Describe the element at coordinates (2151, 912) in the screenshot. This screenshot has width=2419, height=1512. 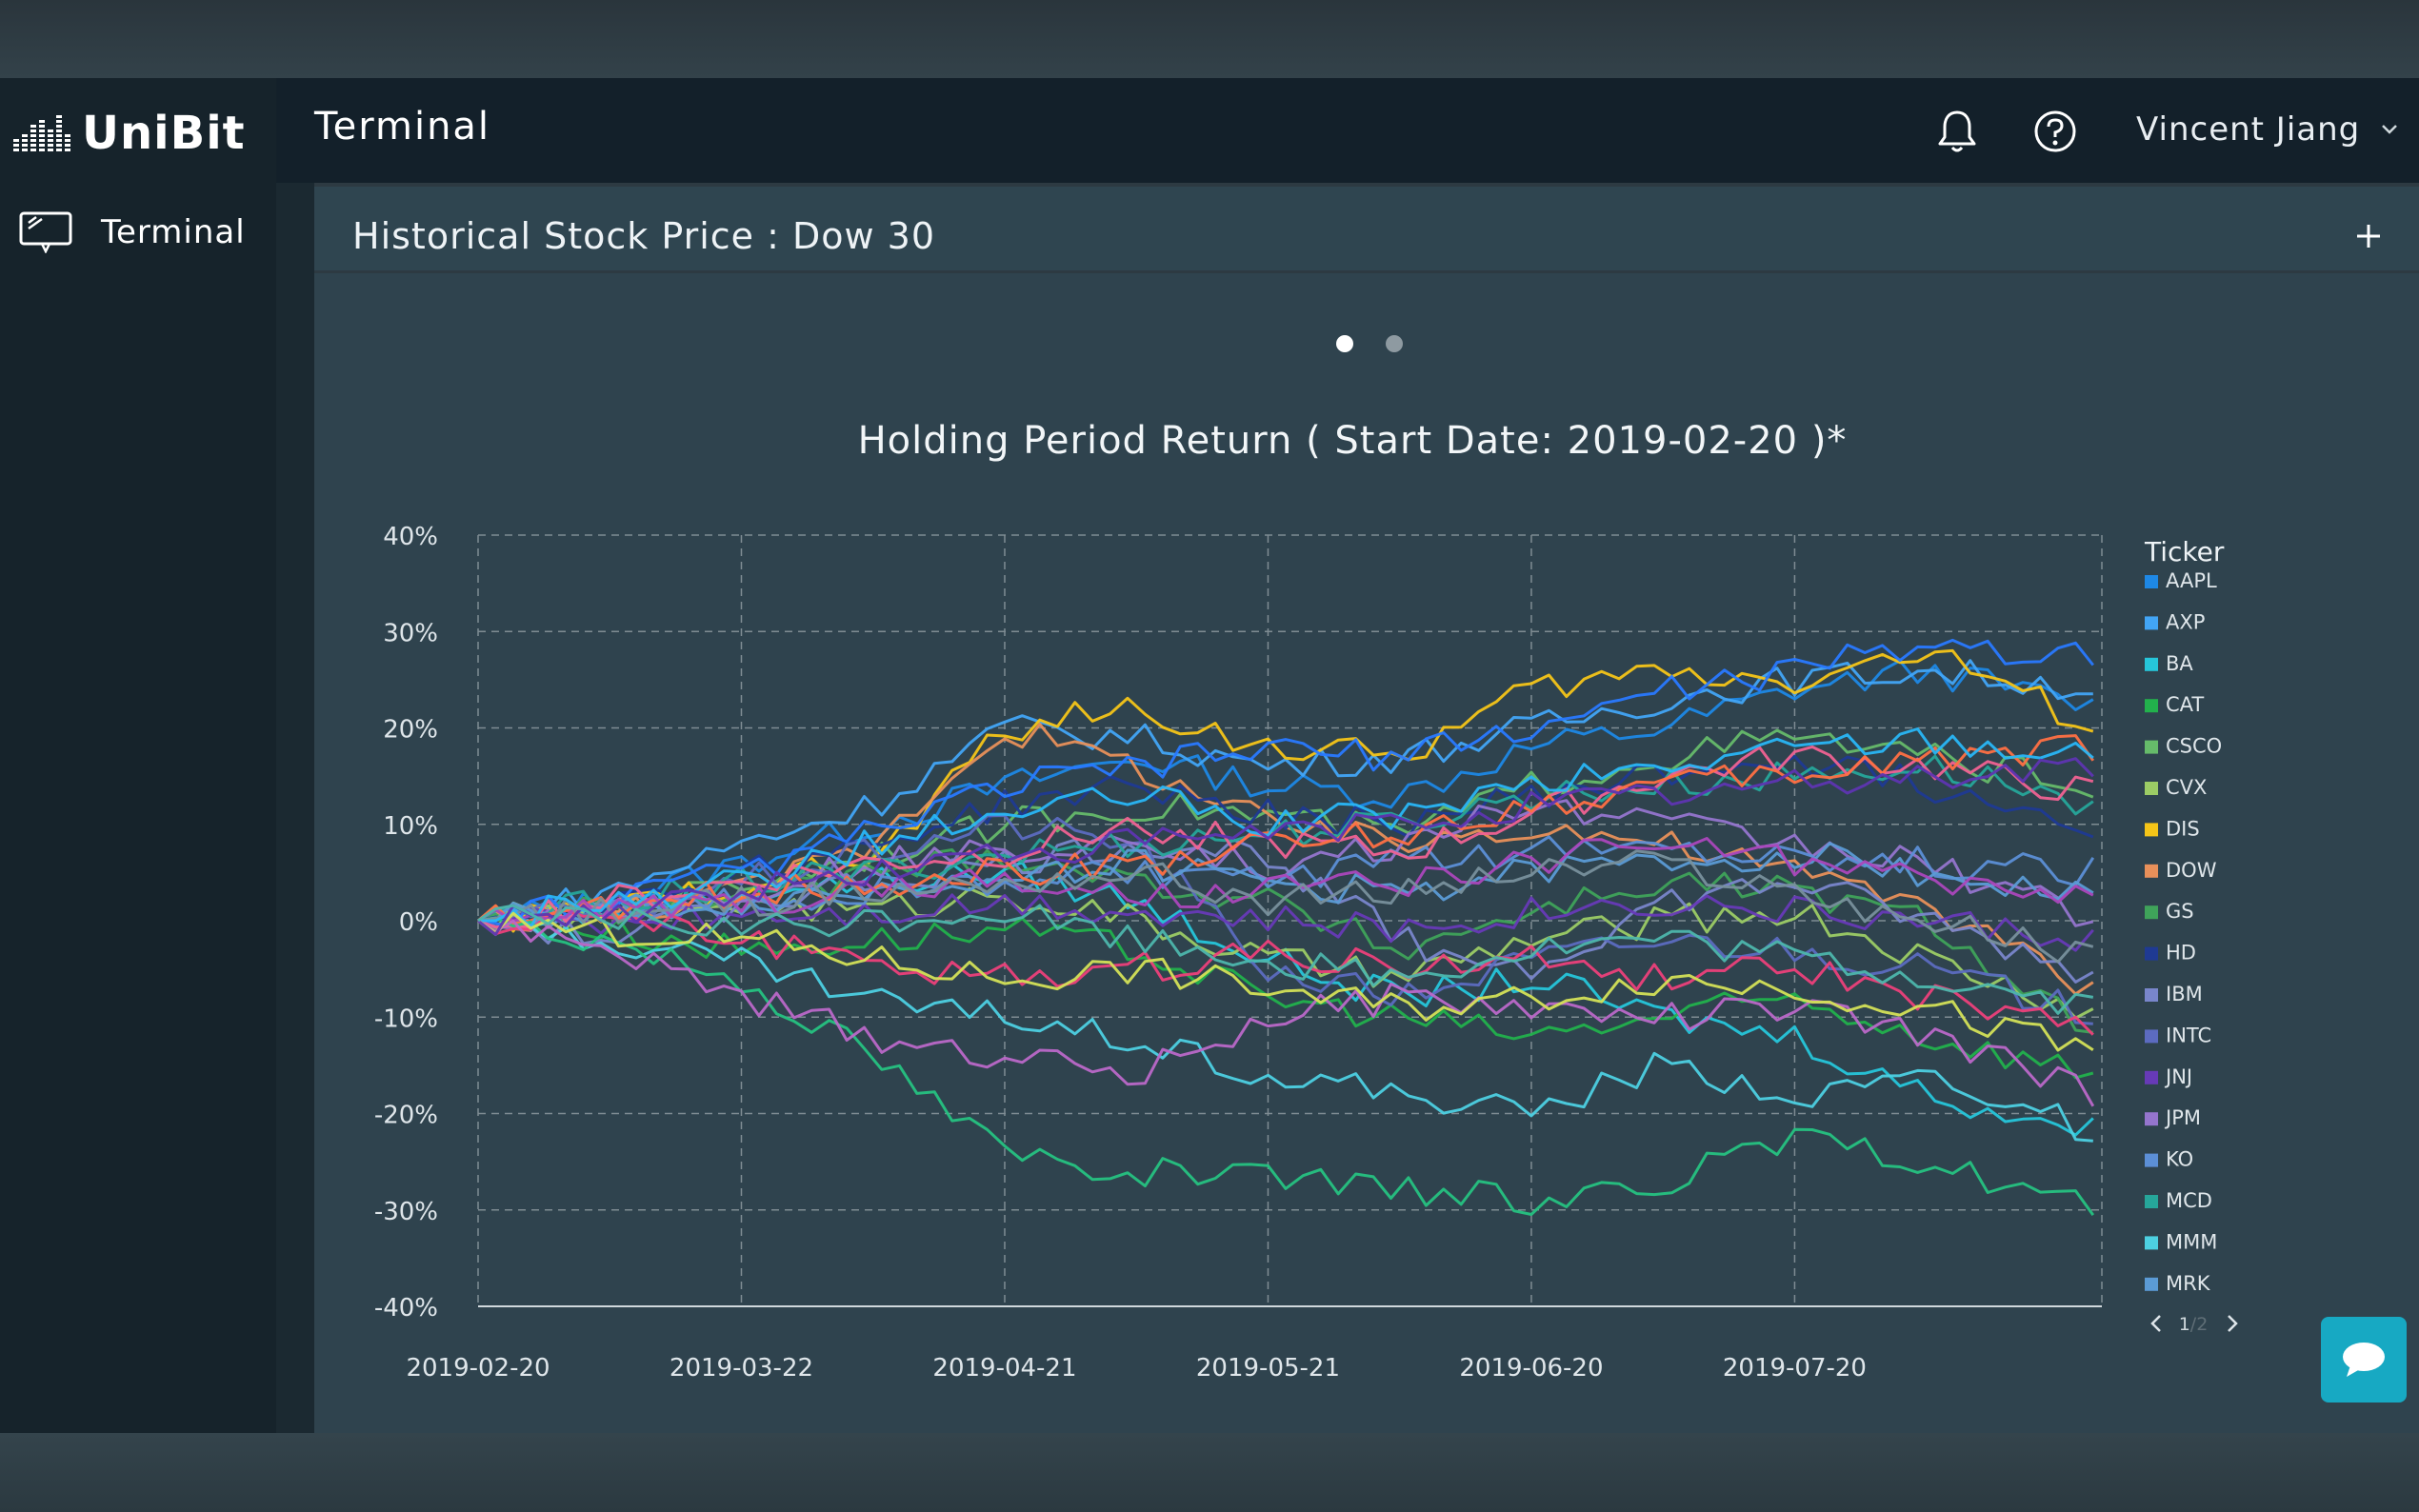
I see `legend-swatch-gs` at that location.